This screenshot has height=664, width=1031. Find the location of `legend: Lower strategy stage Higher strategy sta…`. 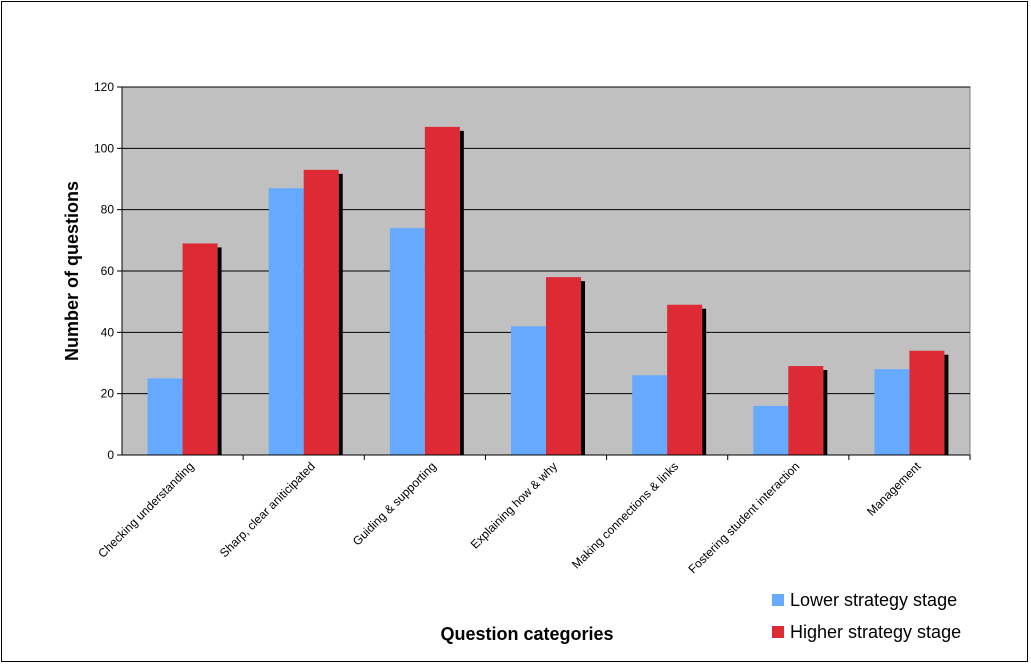

legend: Lower strategy stage Higher strategy sta… is located at coordinates (866, 616).